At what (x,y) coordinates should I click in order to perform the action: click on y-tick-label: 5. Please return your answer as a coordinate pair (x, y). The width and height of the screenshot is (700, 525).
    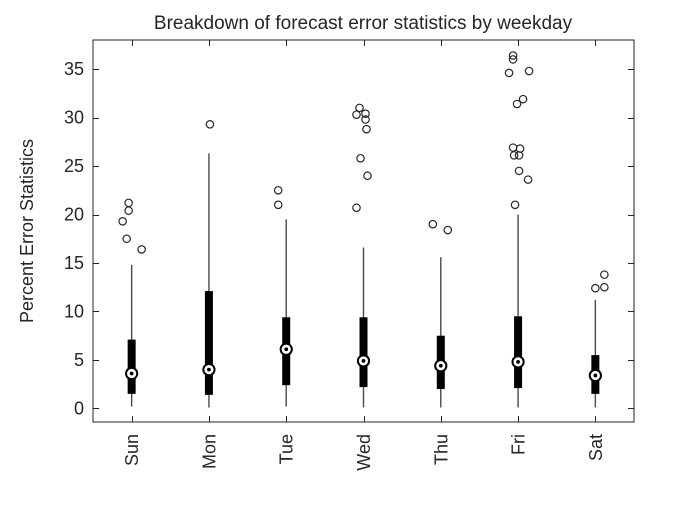
    Looking at the image, I should click on (79, 360).